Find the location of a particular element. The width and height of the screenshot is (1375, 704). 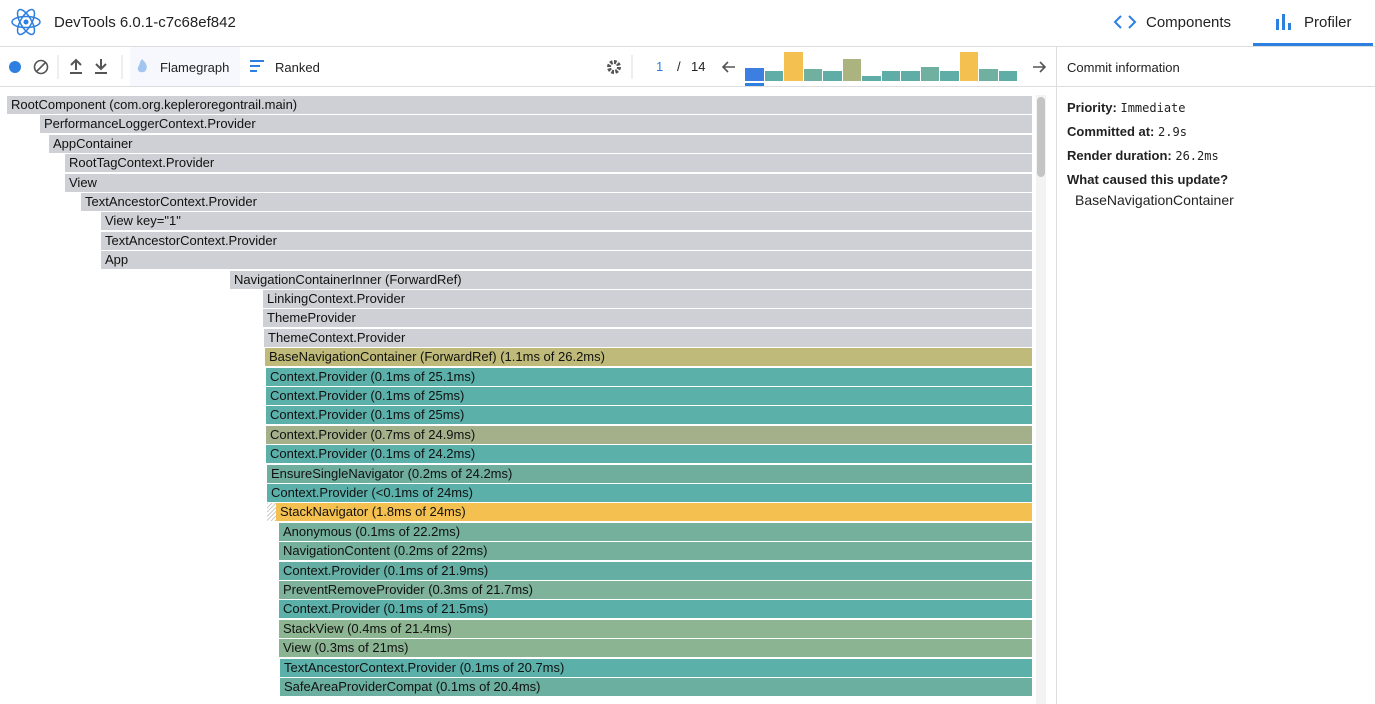

info-row: Committed at: 2.9s is located at coordinates (1217, 132).